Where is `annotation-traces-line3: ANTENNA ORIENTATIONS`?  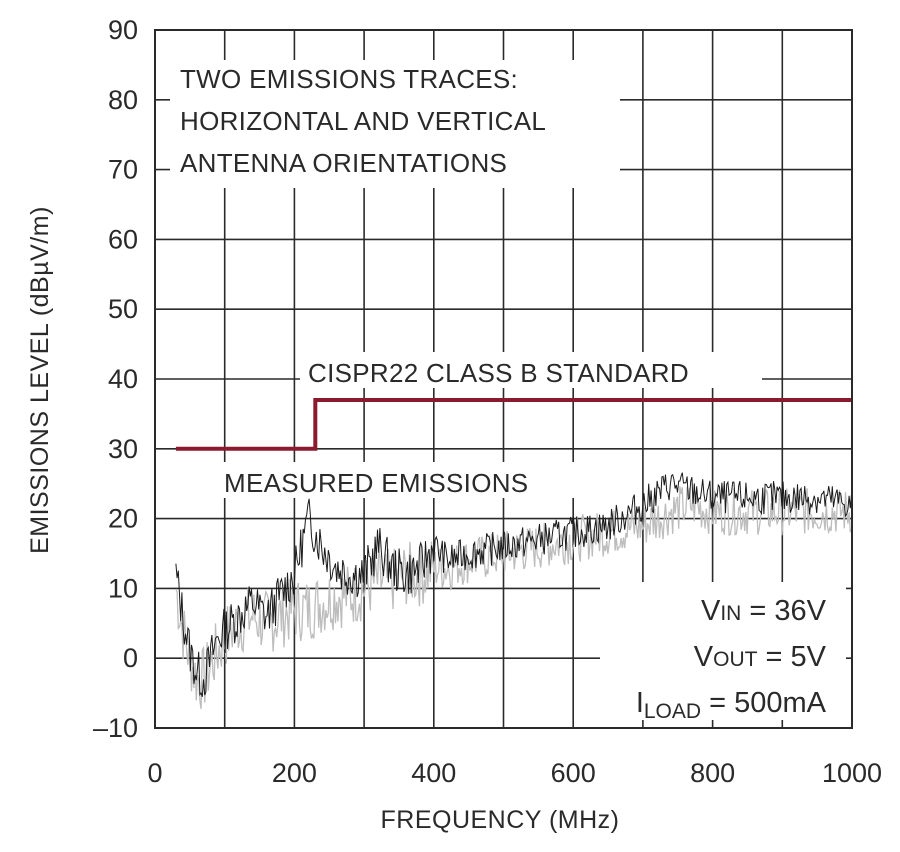 annotation-traces-line3: ANTENNA ORIENTATIONS is located at coordinates (343, 163).